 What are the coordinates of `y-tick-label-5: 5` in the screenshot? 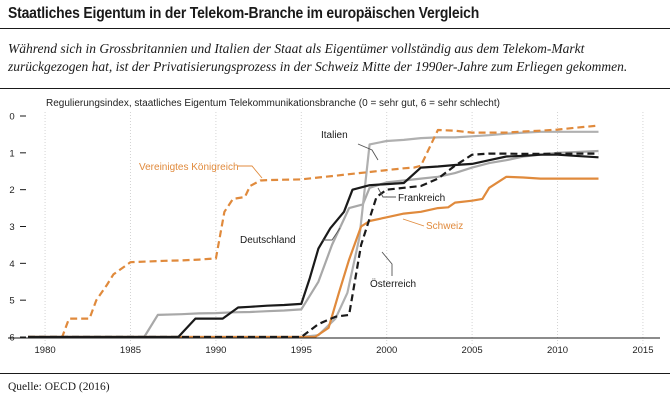 It's located at (11, 301).